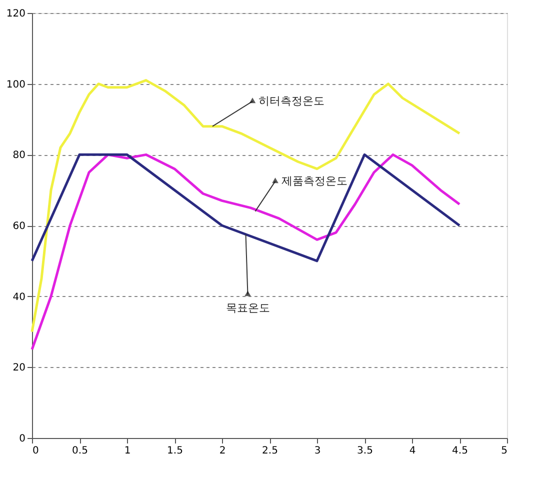 The width and height of the screenshot is (536, 485). What do you see at coordinates (19, 368) in the screenshot?
I see `y-tick-label: 20` at bounding box center [19, 368].